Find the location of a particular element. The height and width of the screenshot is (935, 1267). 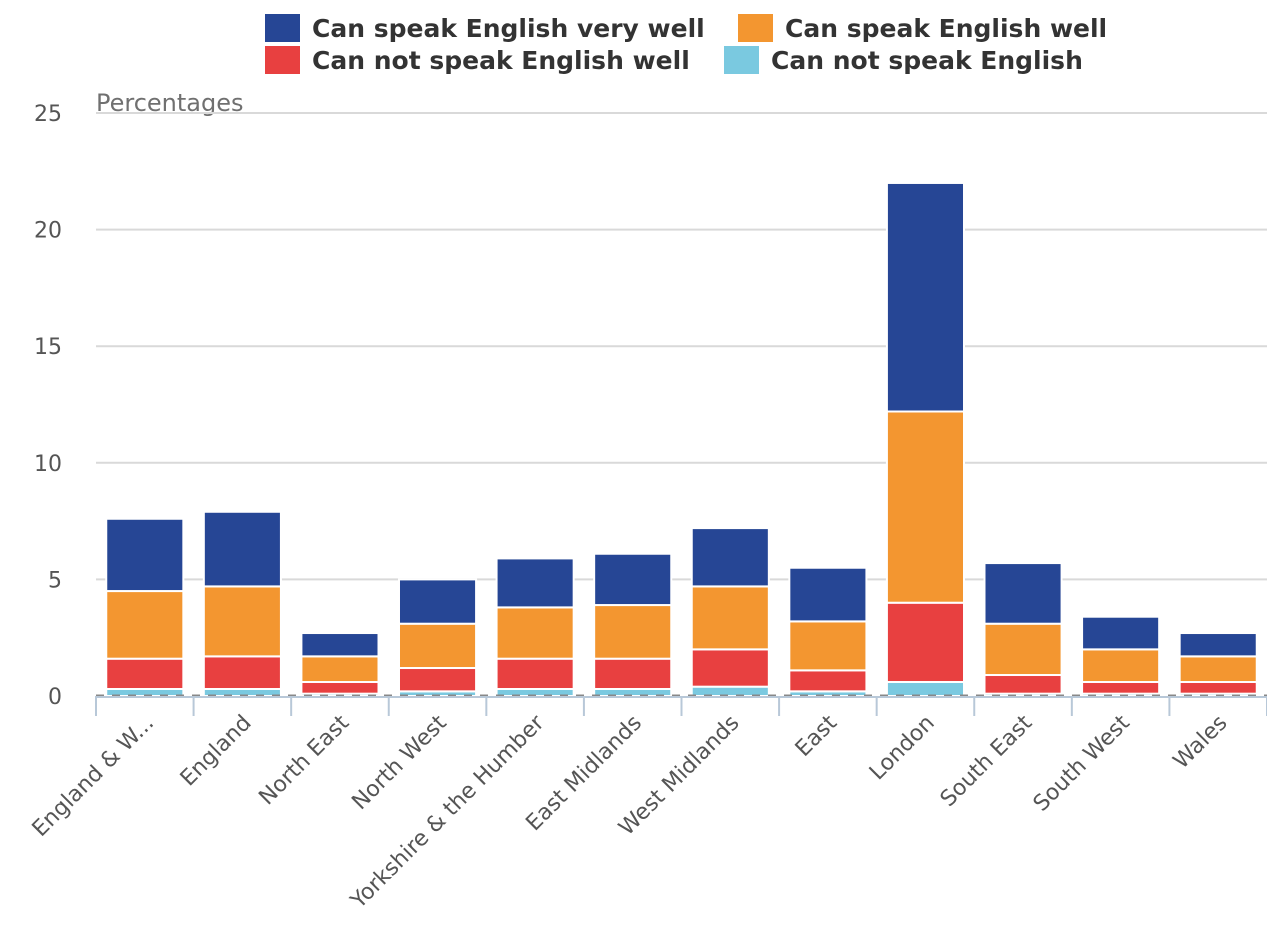

bar-england-can-speak-english-very-well is located at coordinates (242, 549).